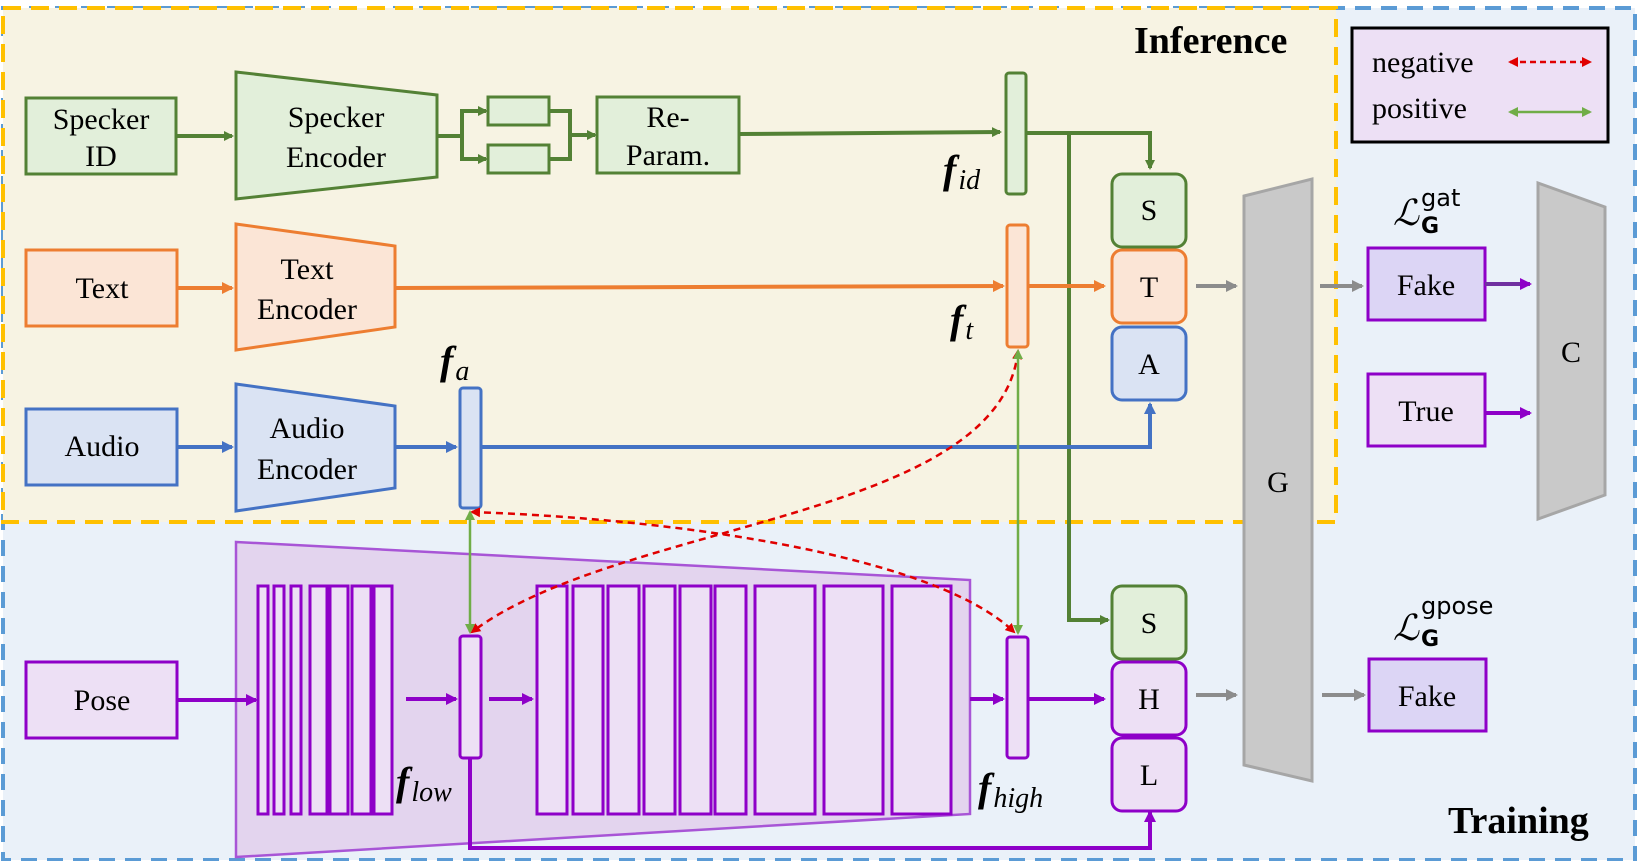 The height and width of the screenshot is (861, 1651). Describe the element at coordinates (307, 469) in the screenshot. I see `audio-encoder-label-line2: Encoder` at that location.